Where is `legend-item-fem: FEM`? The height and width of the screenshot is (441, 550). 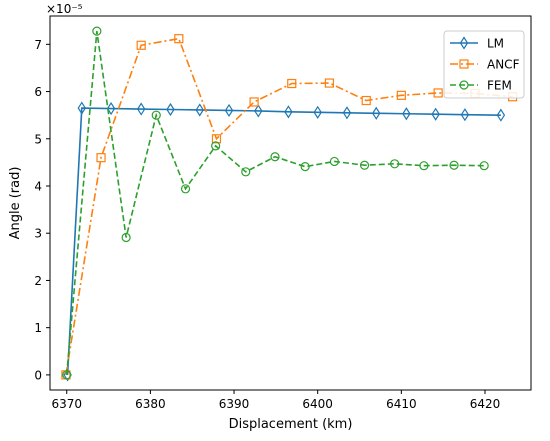 legend-item-fem: FEM is located at coordinates (481, 86).